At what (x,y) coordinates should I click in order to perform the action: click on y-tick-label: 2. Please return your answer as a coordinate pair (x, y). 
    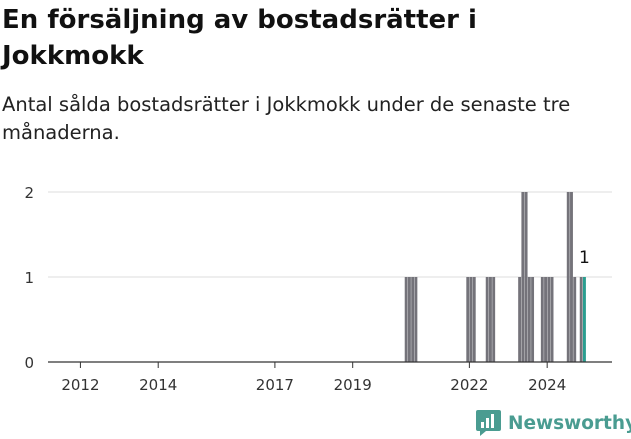
    Looking at the image, I should click on (29, 193).